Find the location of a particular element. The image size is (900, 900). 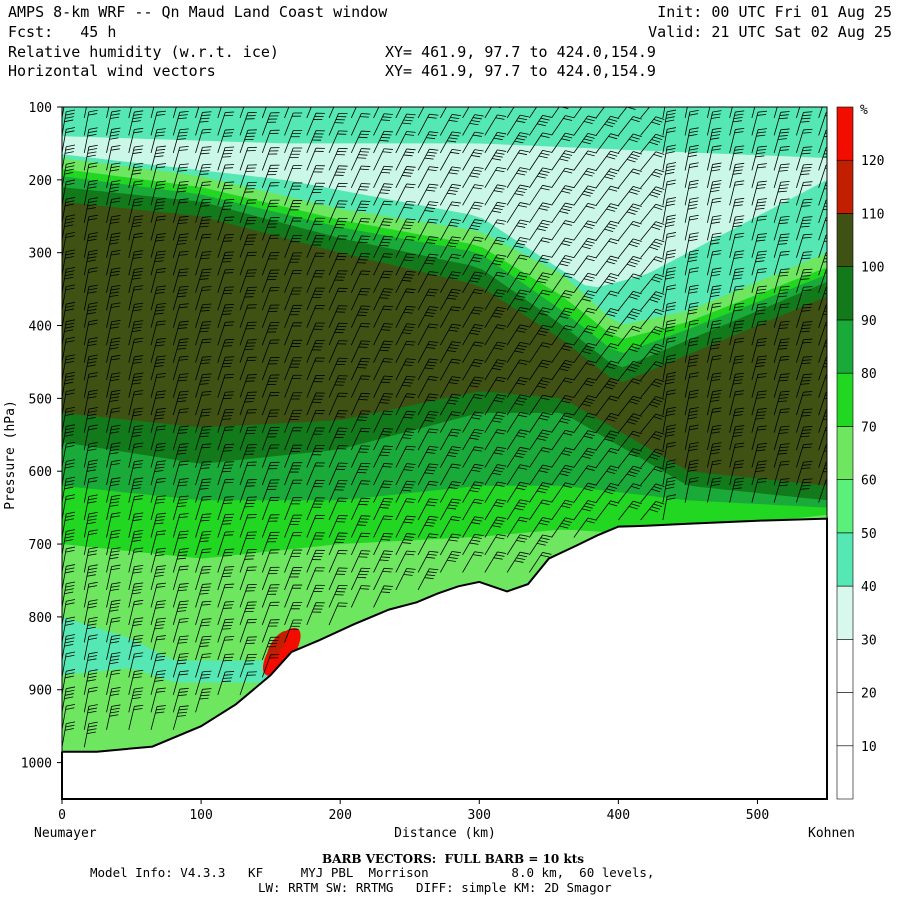

x-axis-label: Distance (km) is located at coordinates (445, 833).